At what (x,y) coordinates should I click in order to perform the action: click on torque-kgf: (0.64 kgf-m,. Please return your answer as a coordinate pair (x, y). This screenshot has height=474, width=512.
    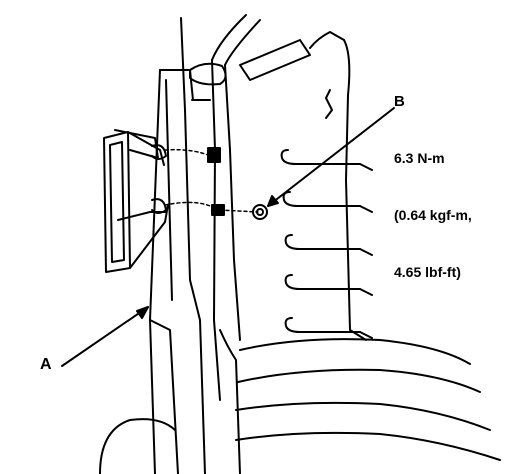
    Looking at the image, I should click on (433, 215).